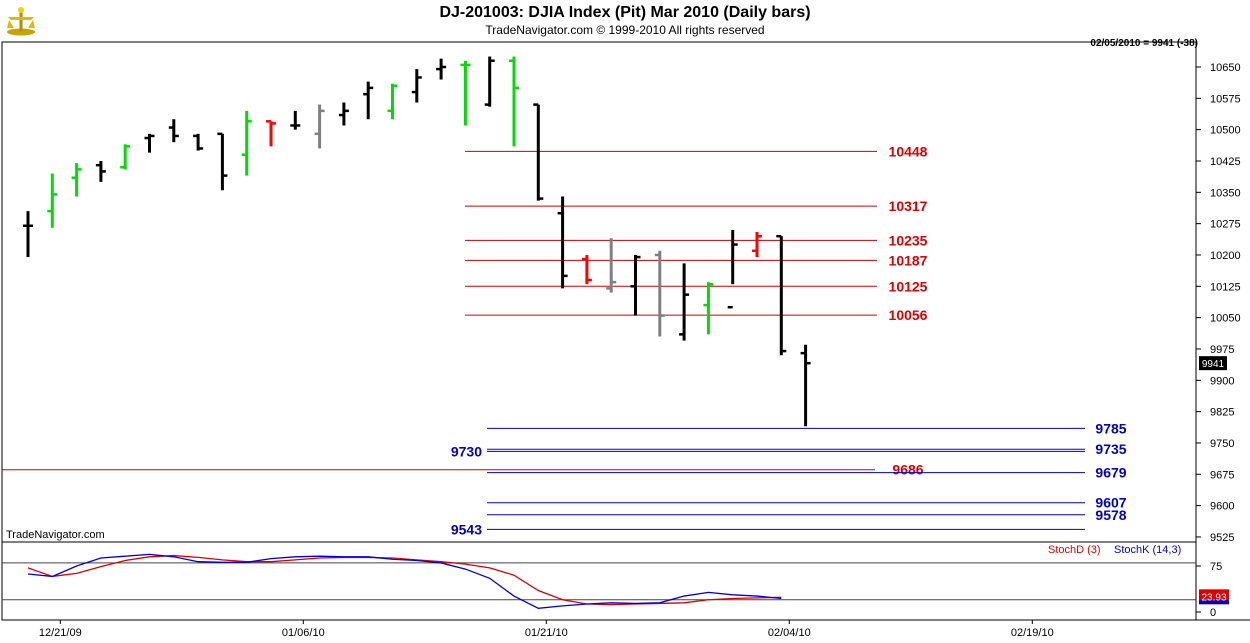 This screenshot has width=1250, height=643. Describe the element at coordinates (1074, 550) in the screenshot. I see `legend-stochd: StochD (3)` at that location.